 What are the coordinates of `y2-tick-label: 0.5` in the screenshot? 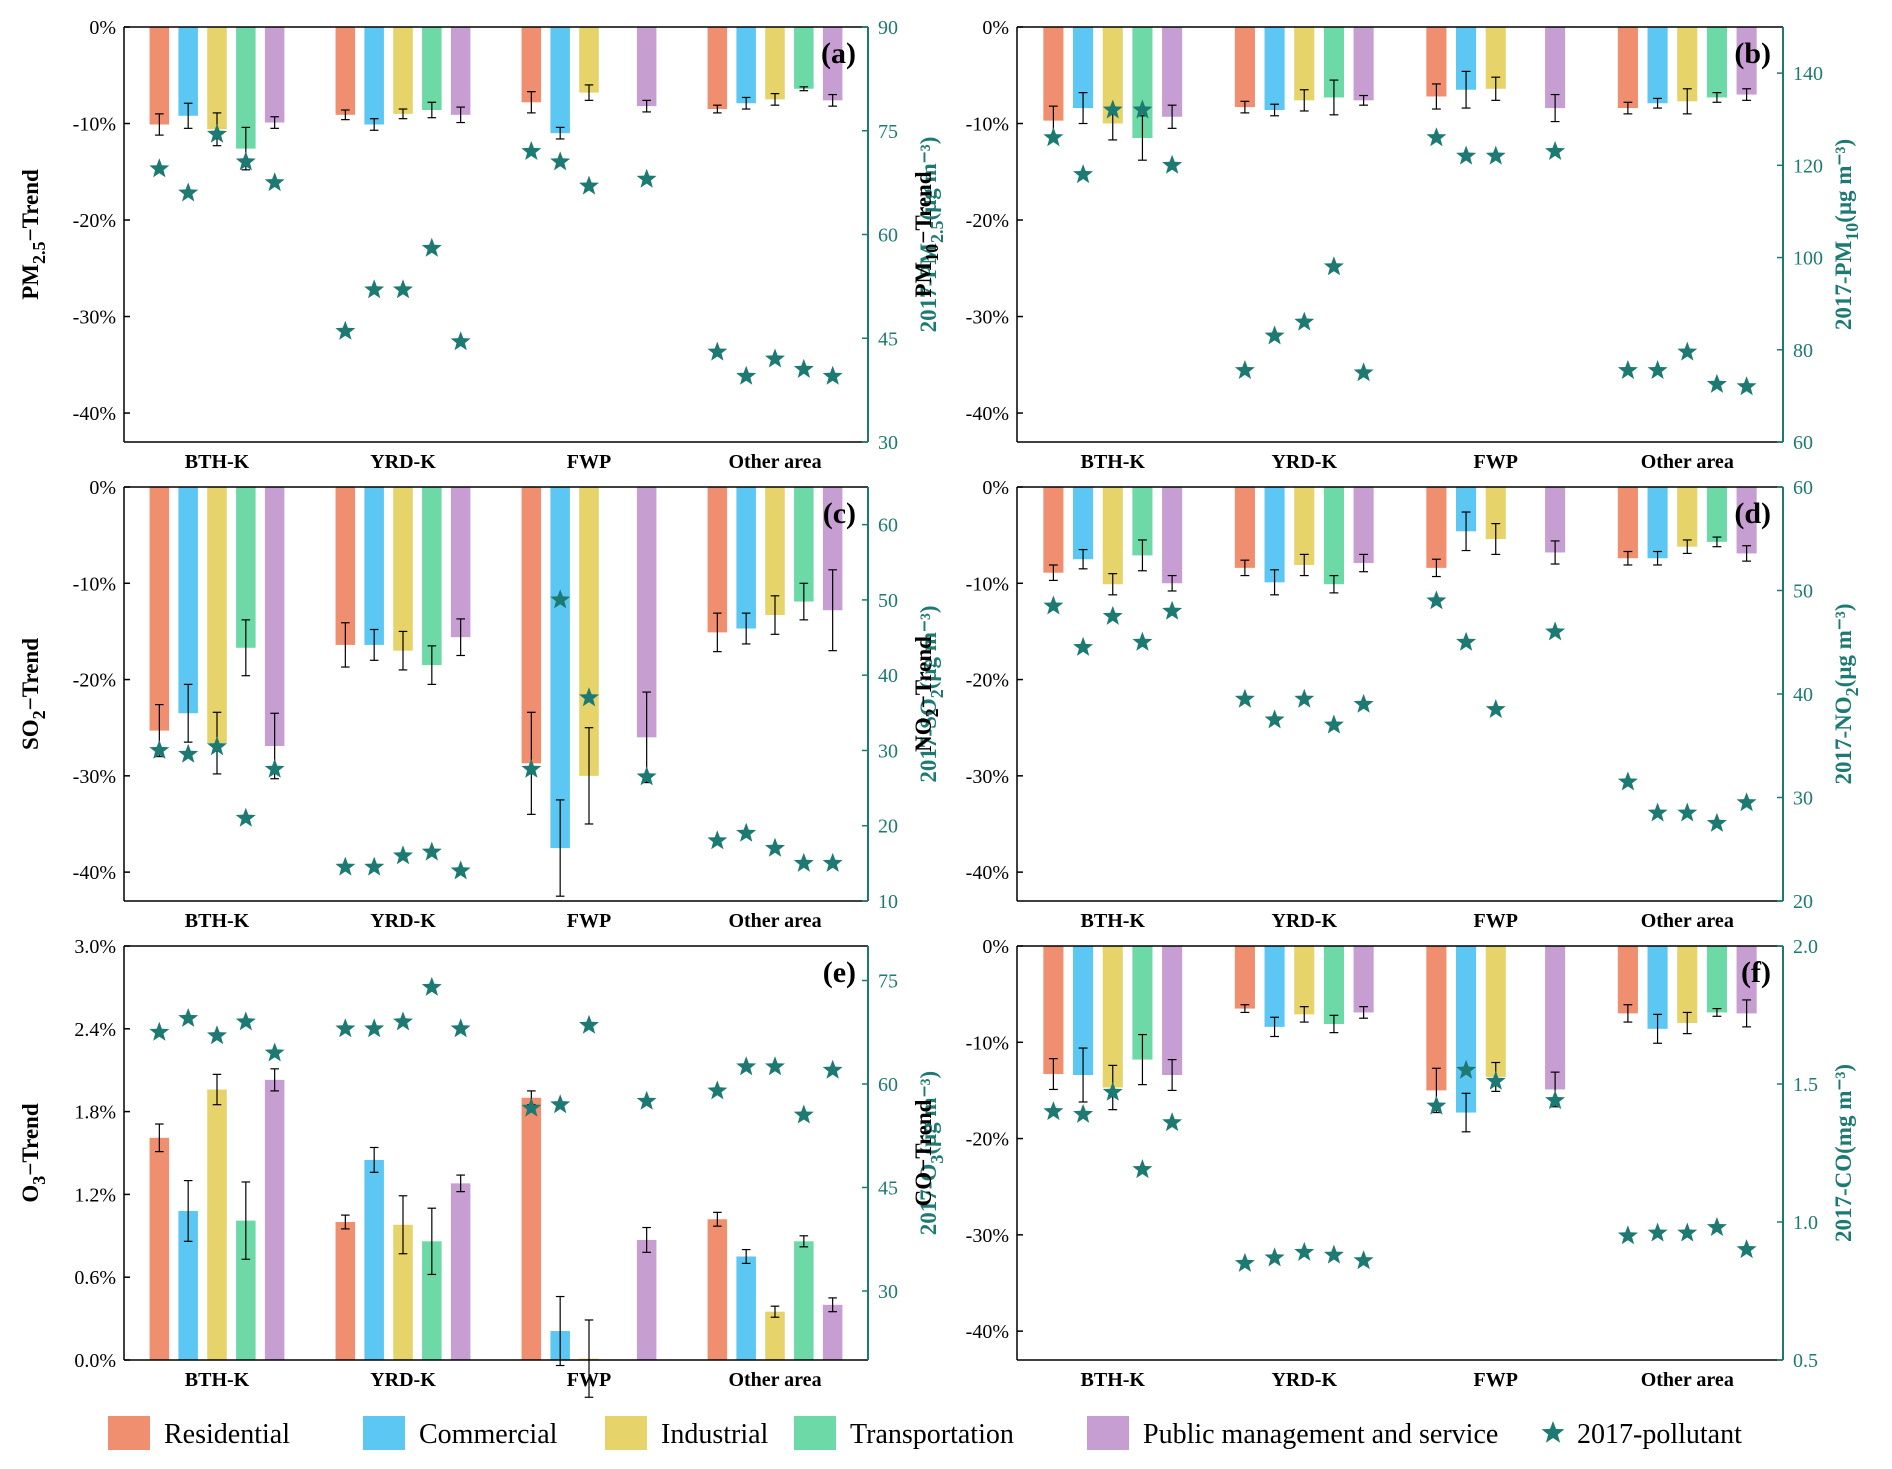 It's located at (1805, 1361).